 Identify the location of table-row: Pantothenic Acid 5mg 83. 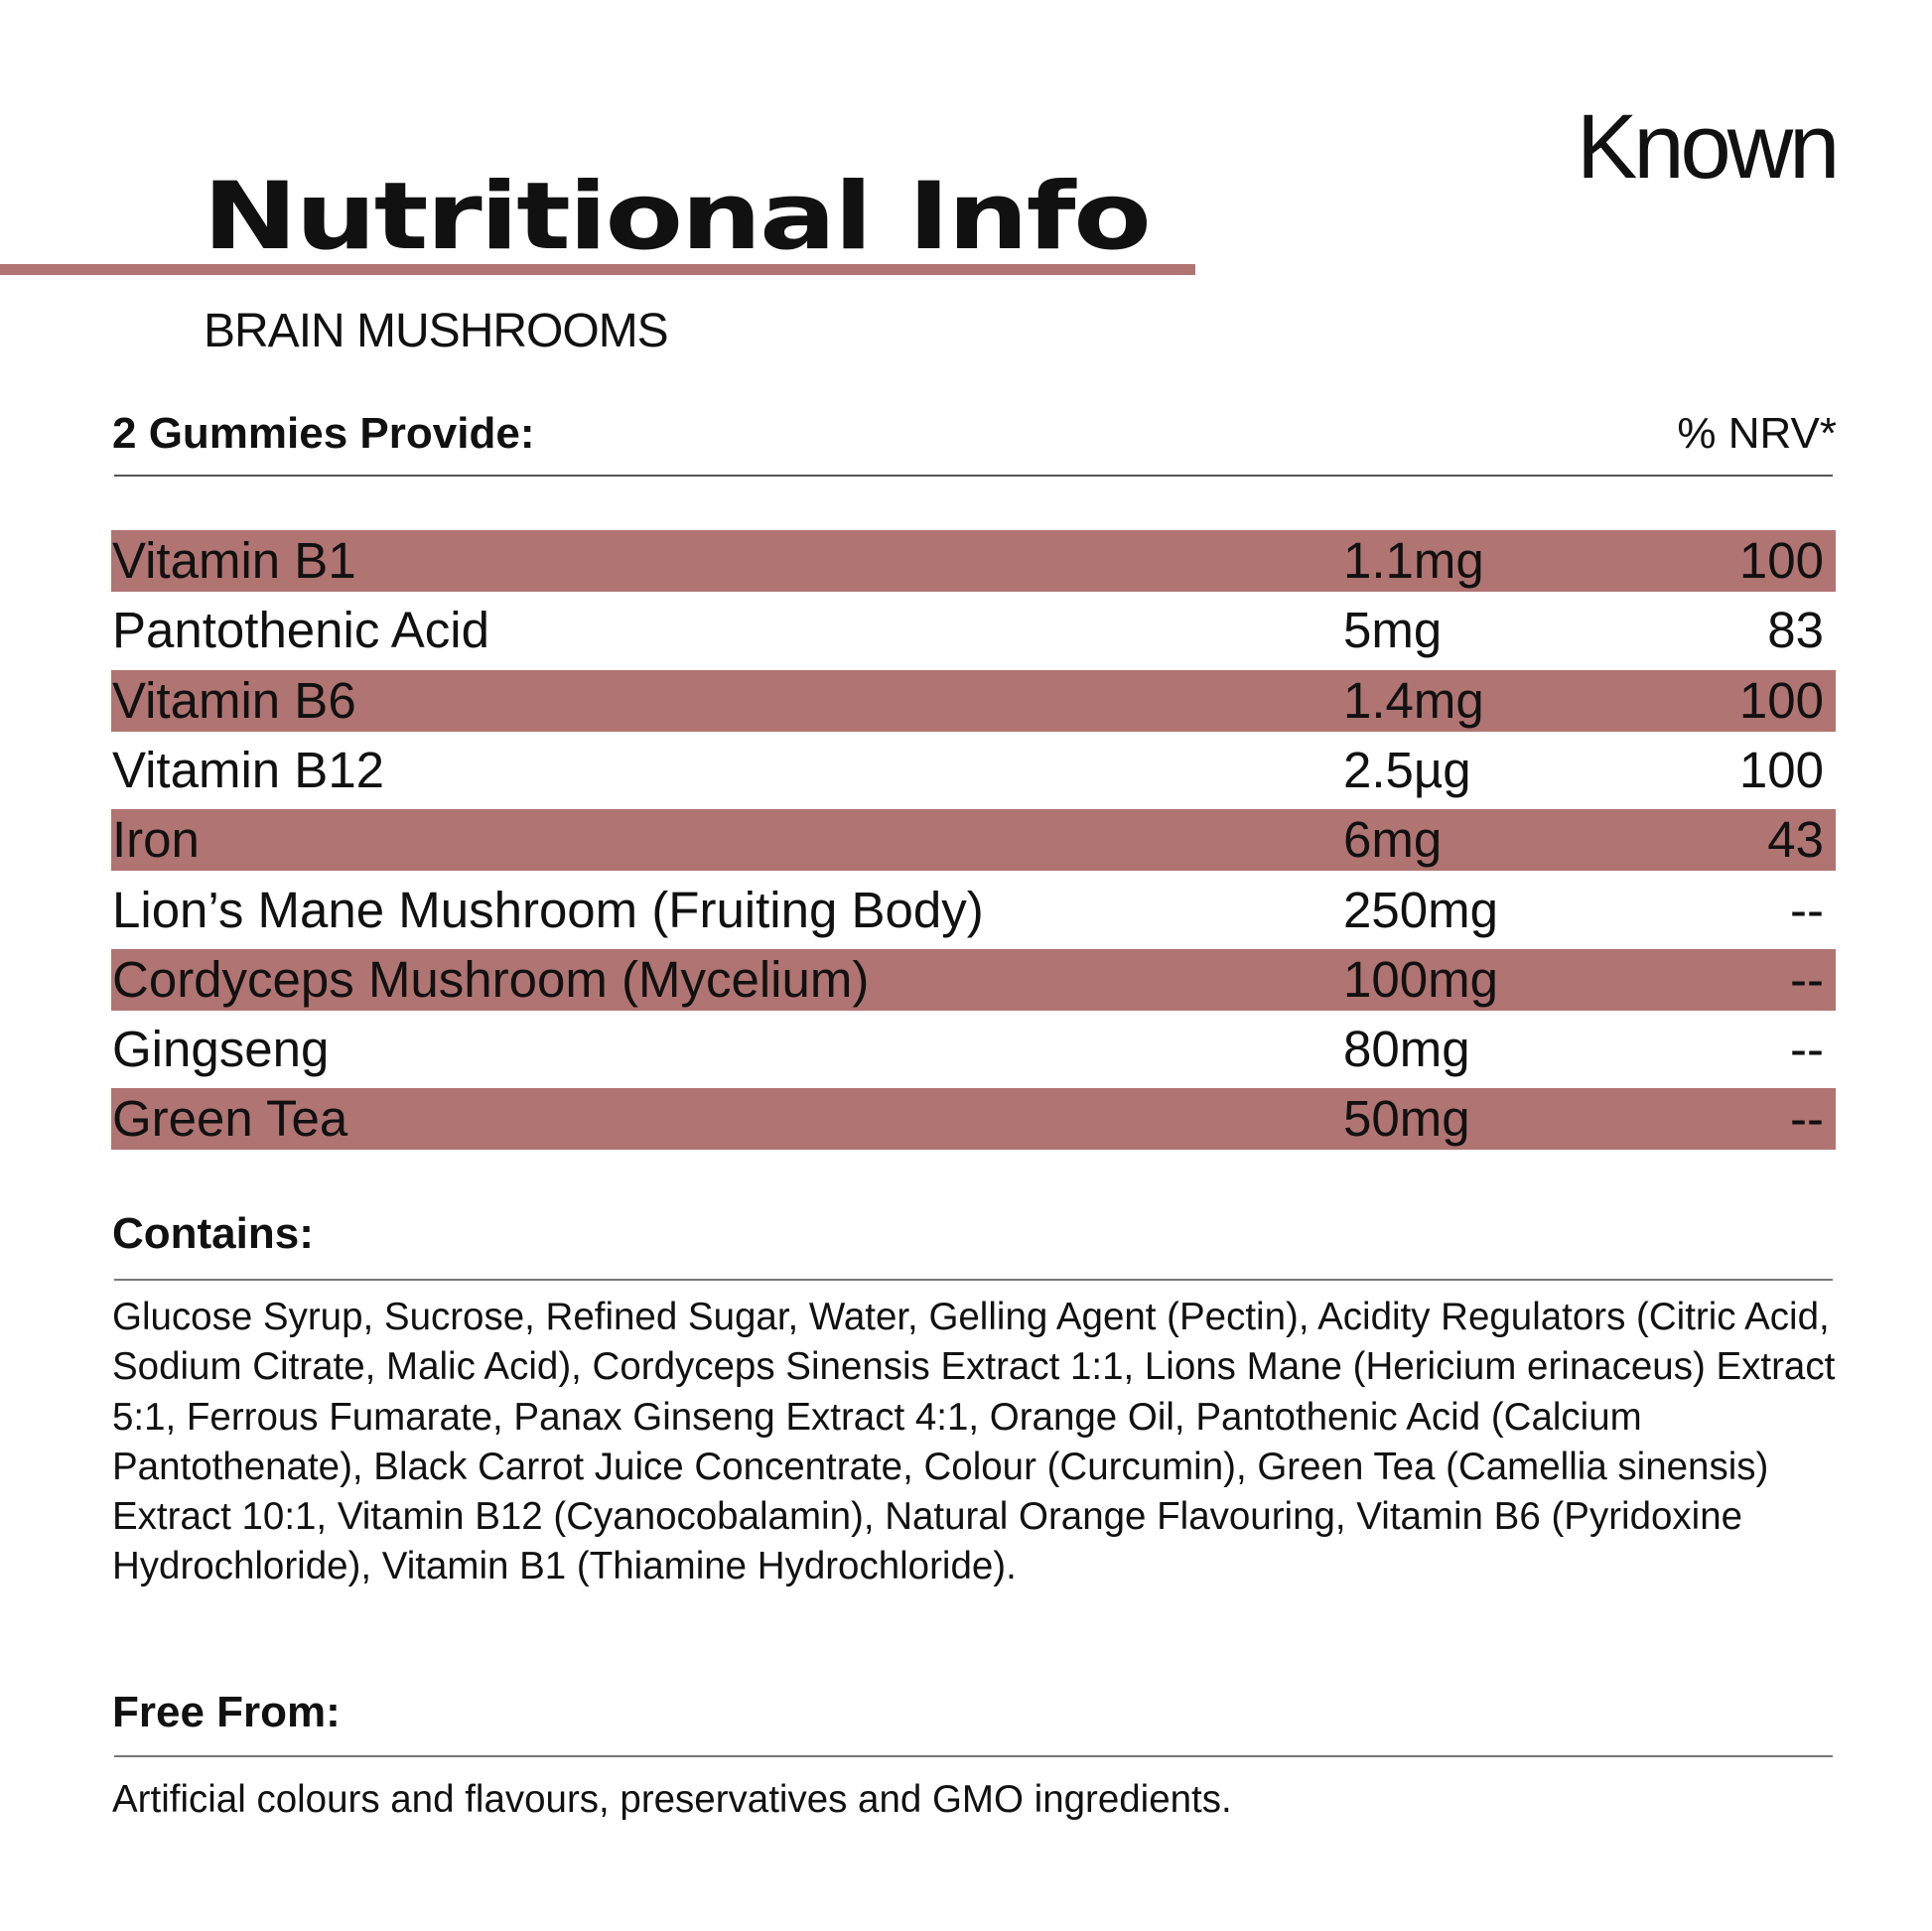
(974, 630).